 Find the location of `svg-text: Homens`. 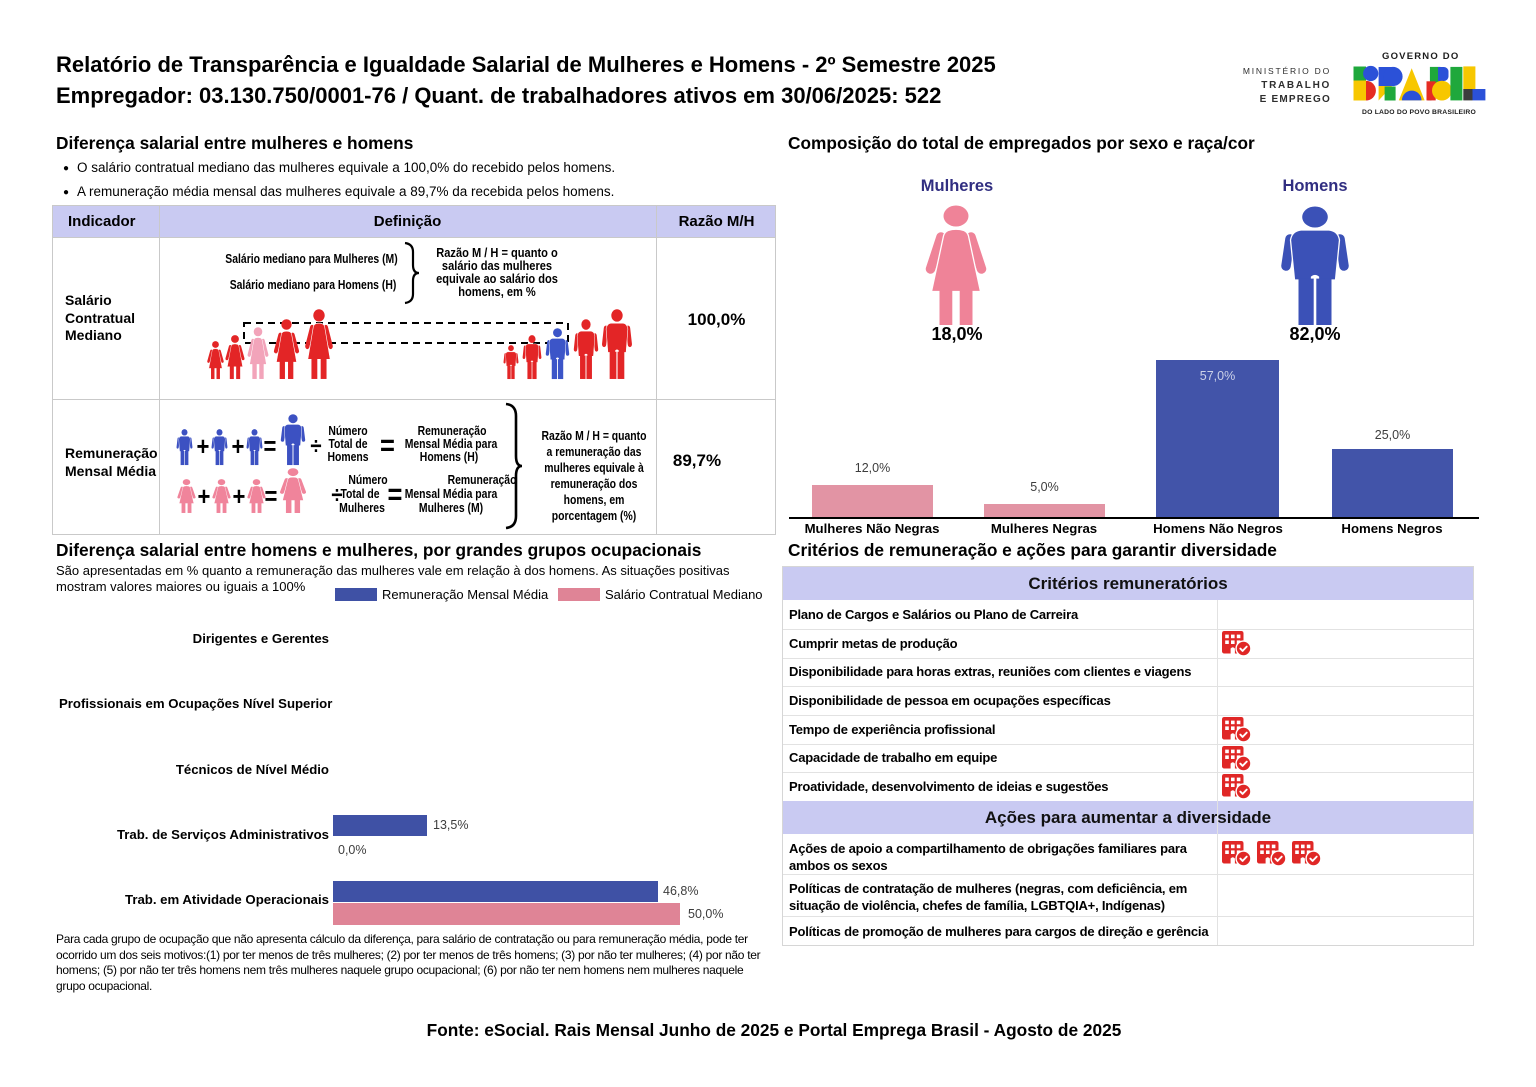

svg-text: Homens is located at coordinates (347, 457).